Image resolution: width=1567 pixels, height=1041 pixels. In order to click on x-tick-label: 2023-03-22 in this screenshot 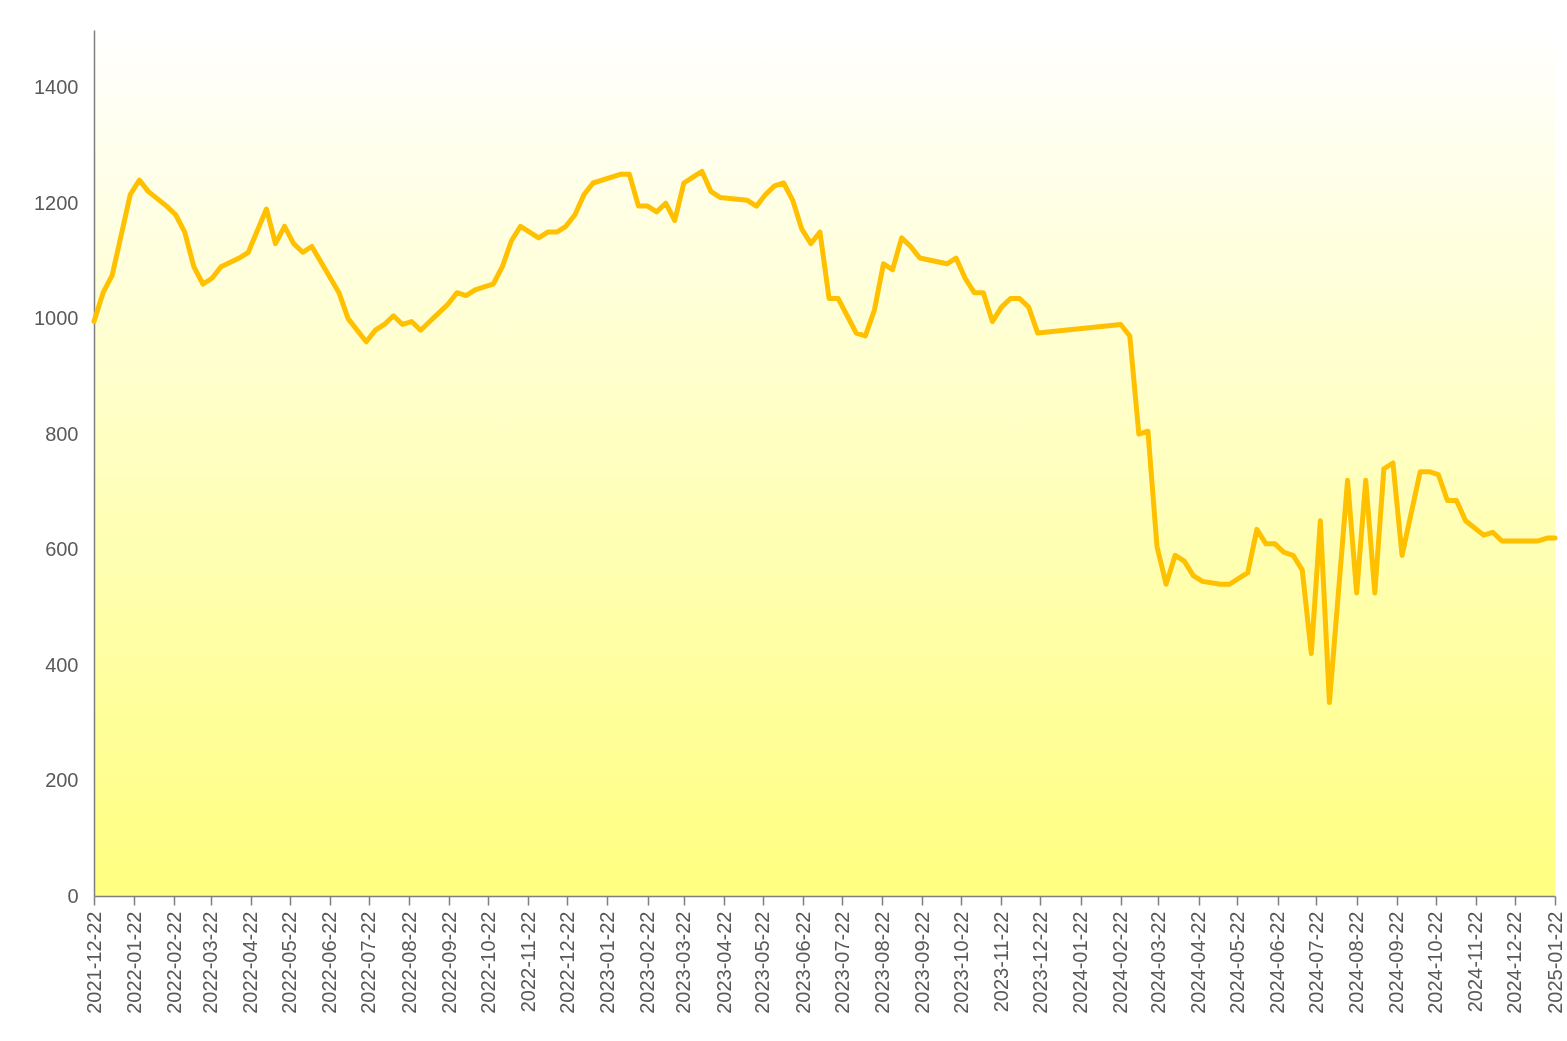, I will do `click(683, 962)`.